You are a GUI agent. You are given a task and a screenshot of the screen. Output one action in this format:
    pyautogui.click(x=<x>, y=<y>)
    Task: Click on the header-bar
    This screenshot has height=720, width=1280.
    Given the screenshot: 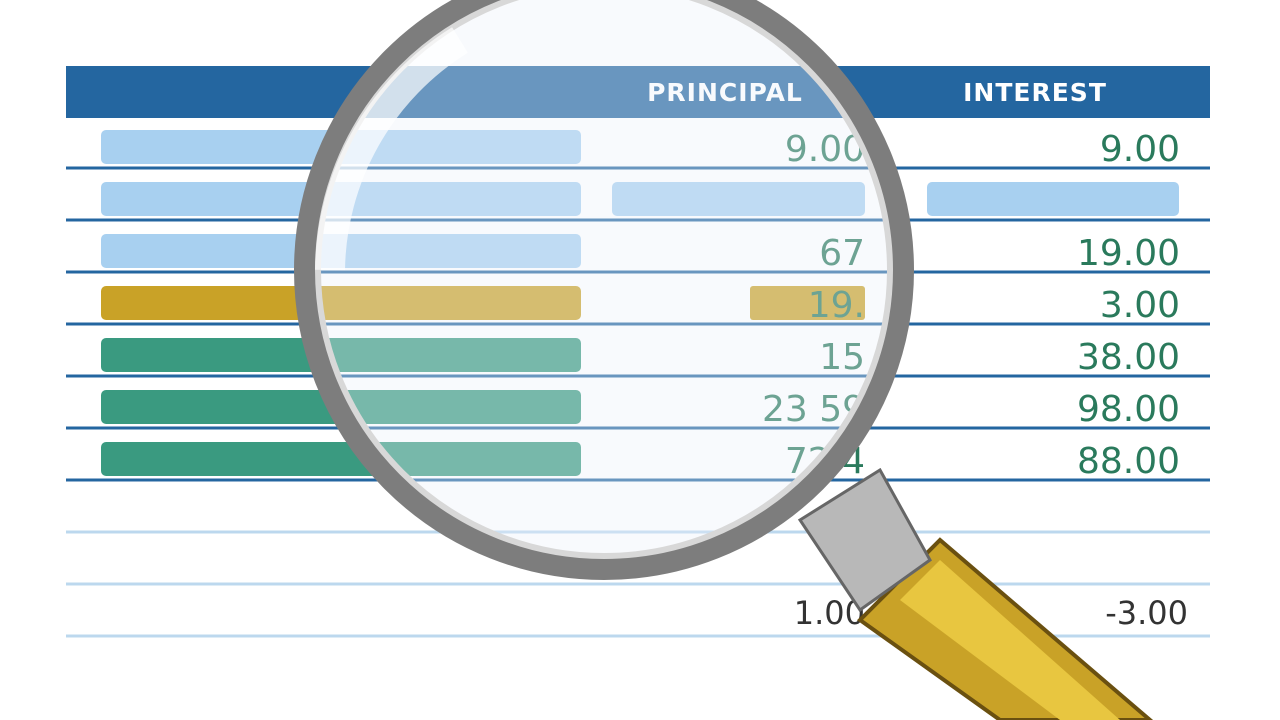 What is the action you would take?
    pyautogui.click(x=638, y=92)
    